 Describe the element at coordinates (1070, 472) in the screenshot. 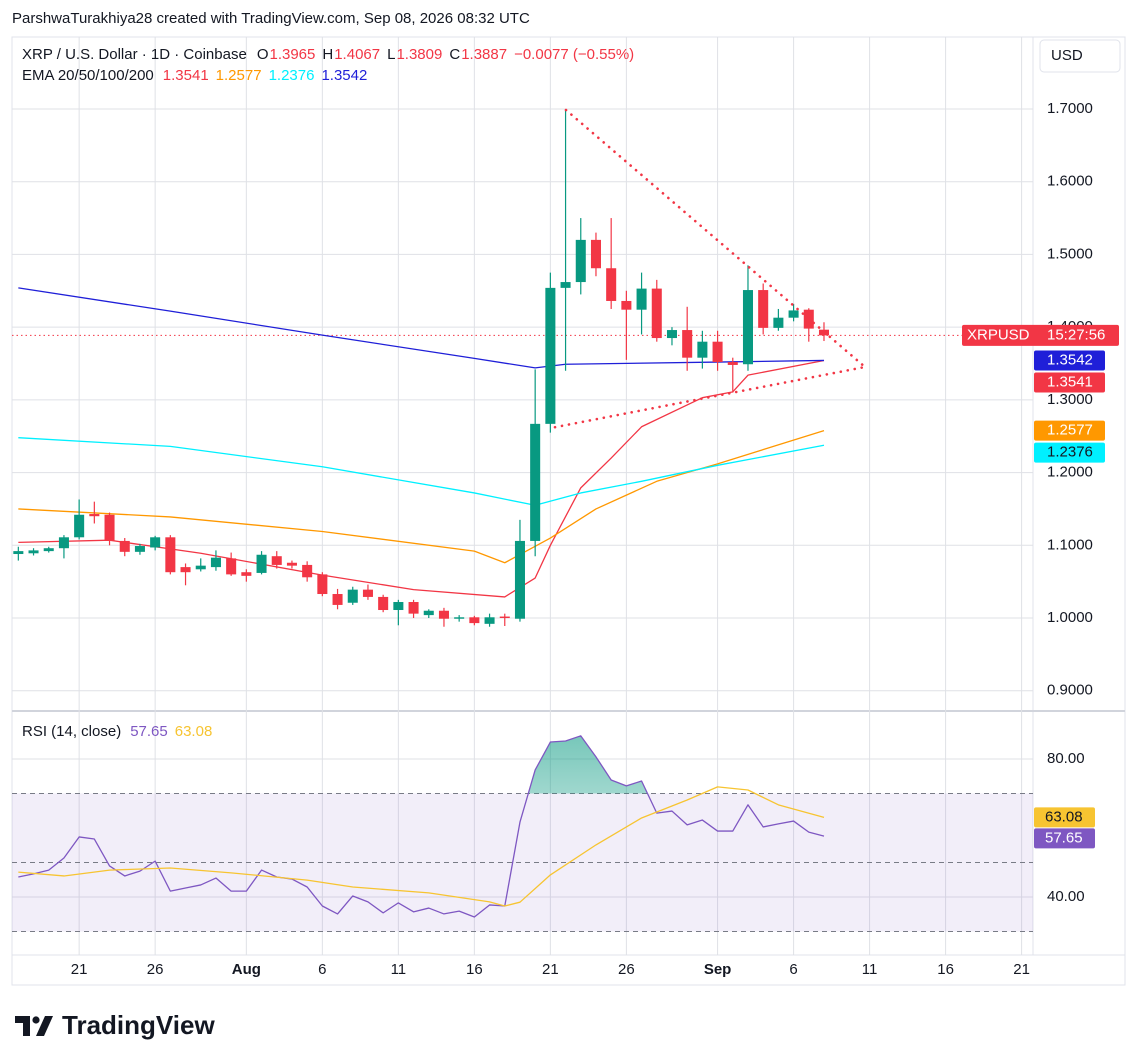

I see `y-tick-label: 1.2000` at that location.